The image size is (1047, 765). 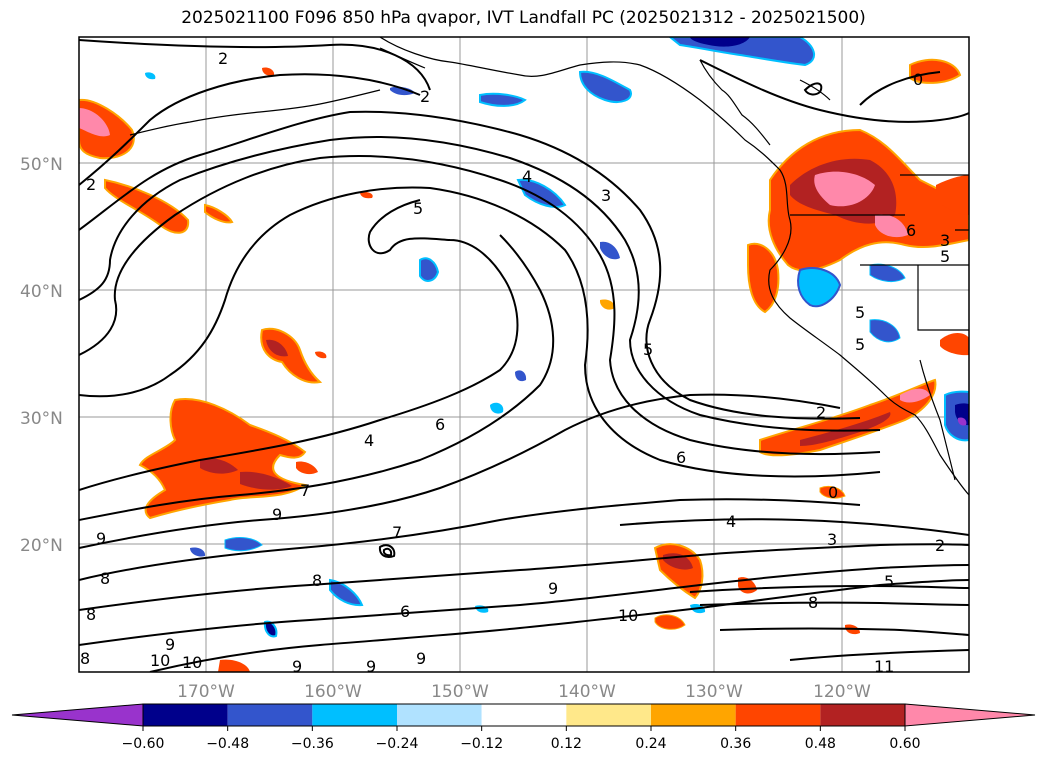 I want to click on colorbar-tick-label: −0.24, so click(x=397, y=744).